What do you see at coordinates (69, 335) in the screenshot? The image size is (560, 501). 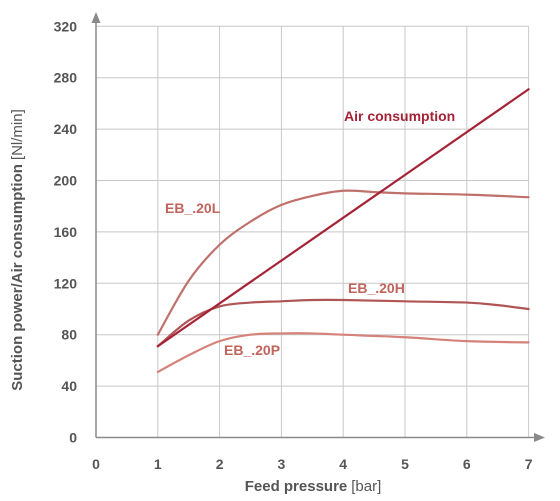 I see `y-tick-label-80: 80` at bounding box center [69, 335].